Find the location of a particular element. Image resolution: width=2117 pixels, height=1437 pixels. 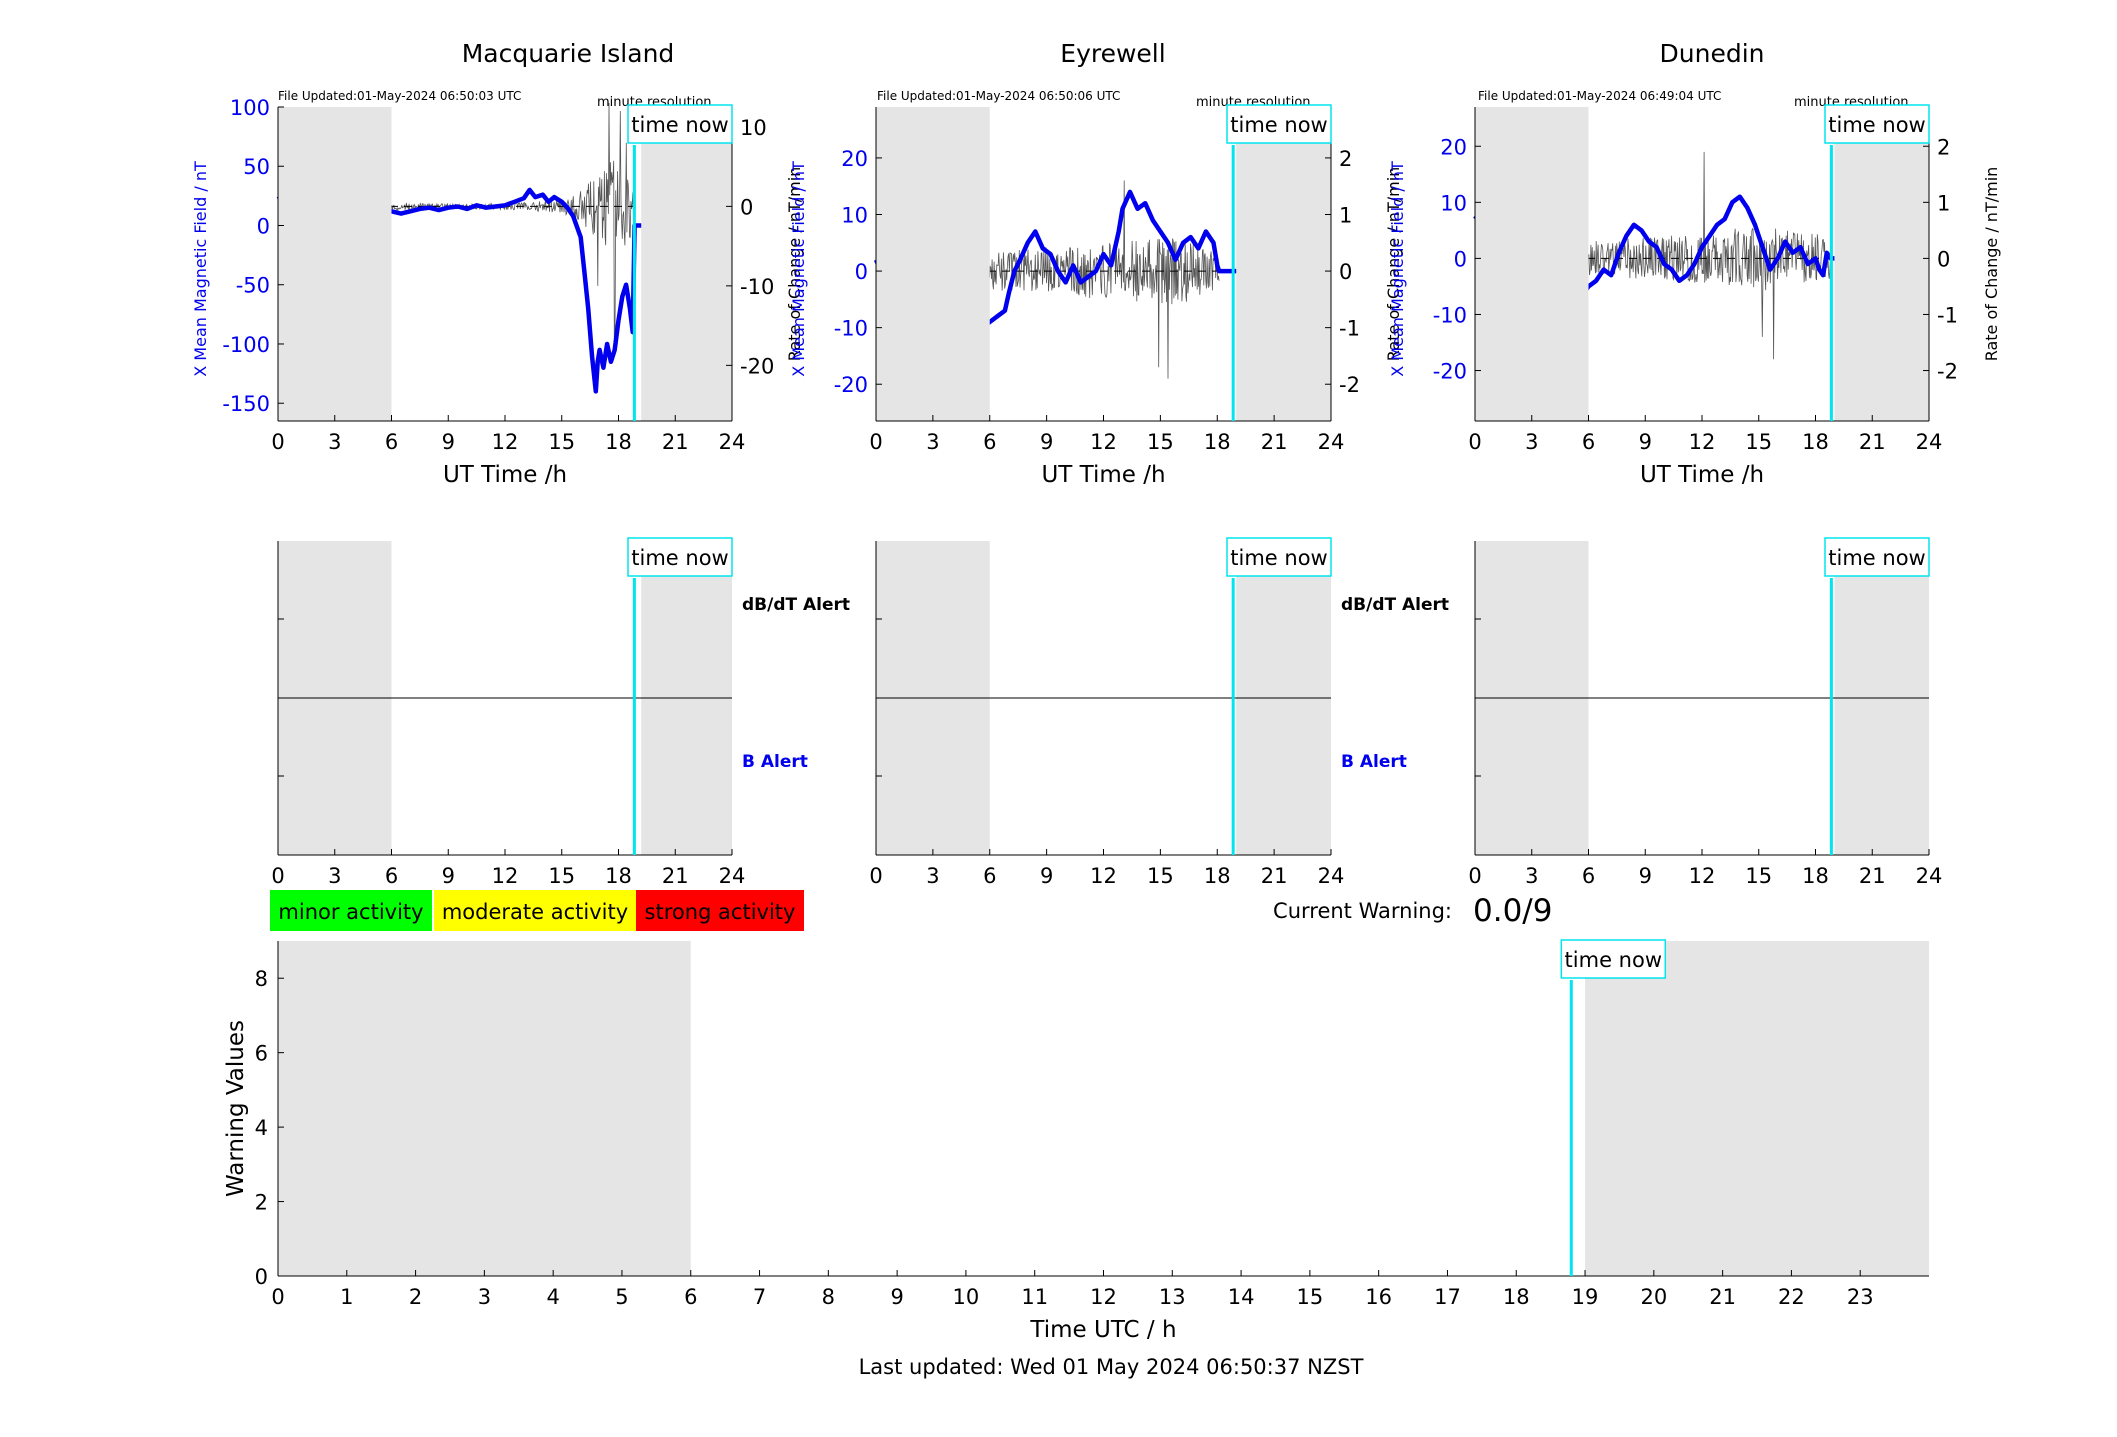

legend-minor-label: minor activity is located at coordinates (350, 912).